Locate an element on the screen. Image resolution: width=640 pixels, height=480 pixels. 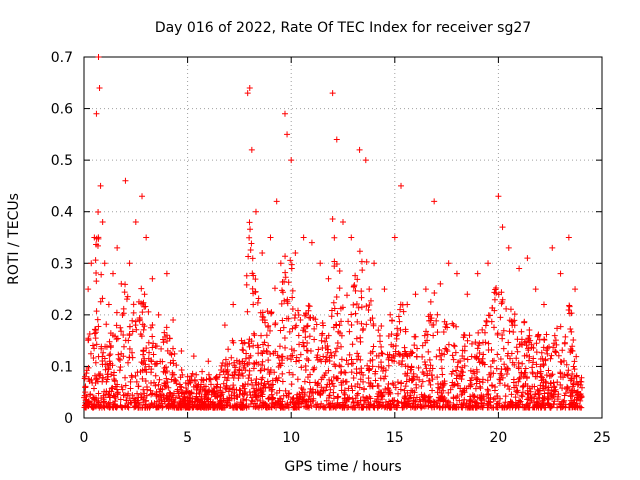
y-tick-label: 0.3 is located at coordinates (62, 264).